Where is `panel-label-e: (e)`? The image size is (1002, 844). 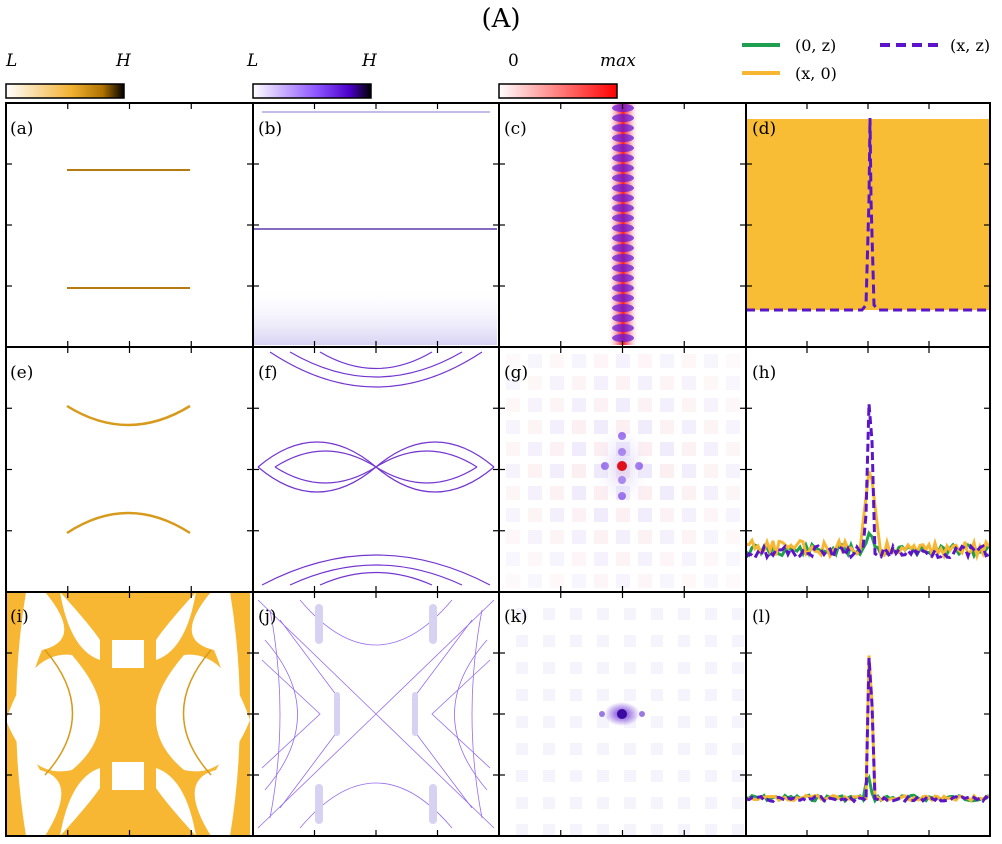
panel-label-e: (e) is located at coordinates (21, 373).